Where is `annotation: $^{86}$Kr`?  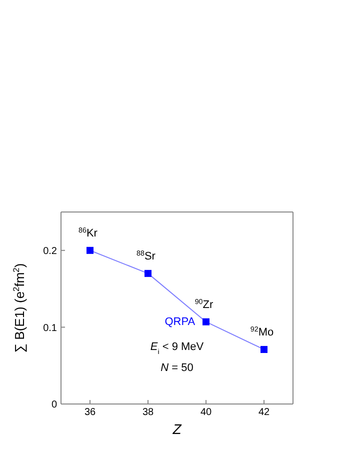
annotation: $^{86}$Kr is located at coordinates (88, 233).